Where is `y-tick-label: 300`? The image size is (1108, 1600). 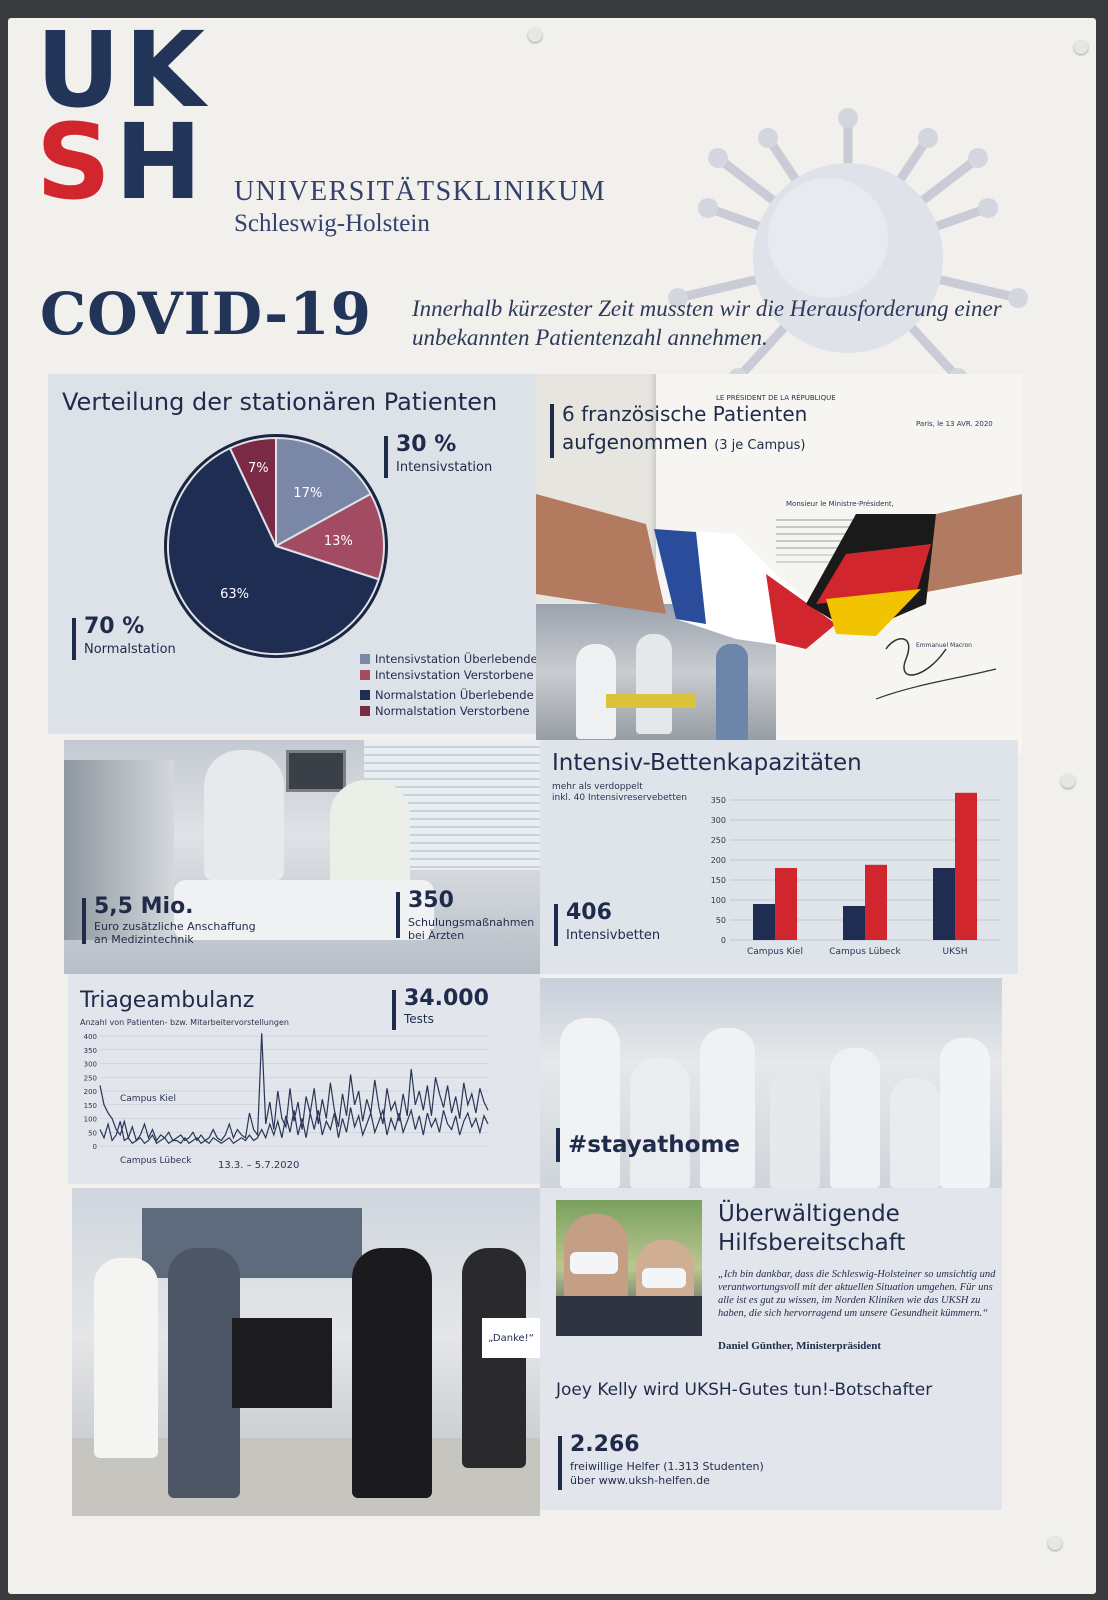
y-tick-label: 300 is located at coordinates (718, 820).